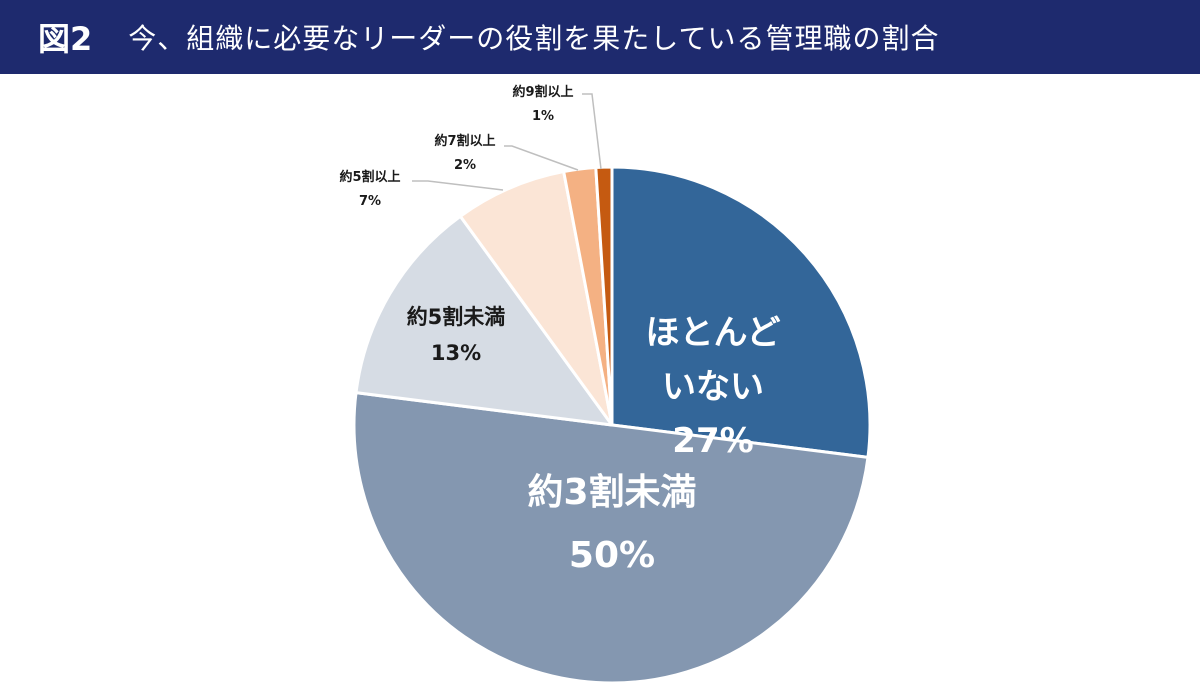 The height and width of the screenshot is (690, 1200). I want to click on figure-label: 図2, so click(65, 39).